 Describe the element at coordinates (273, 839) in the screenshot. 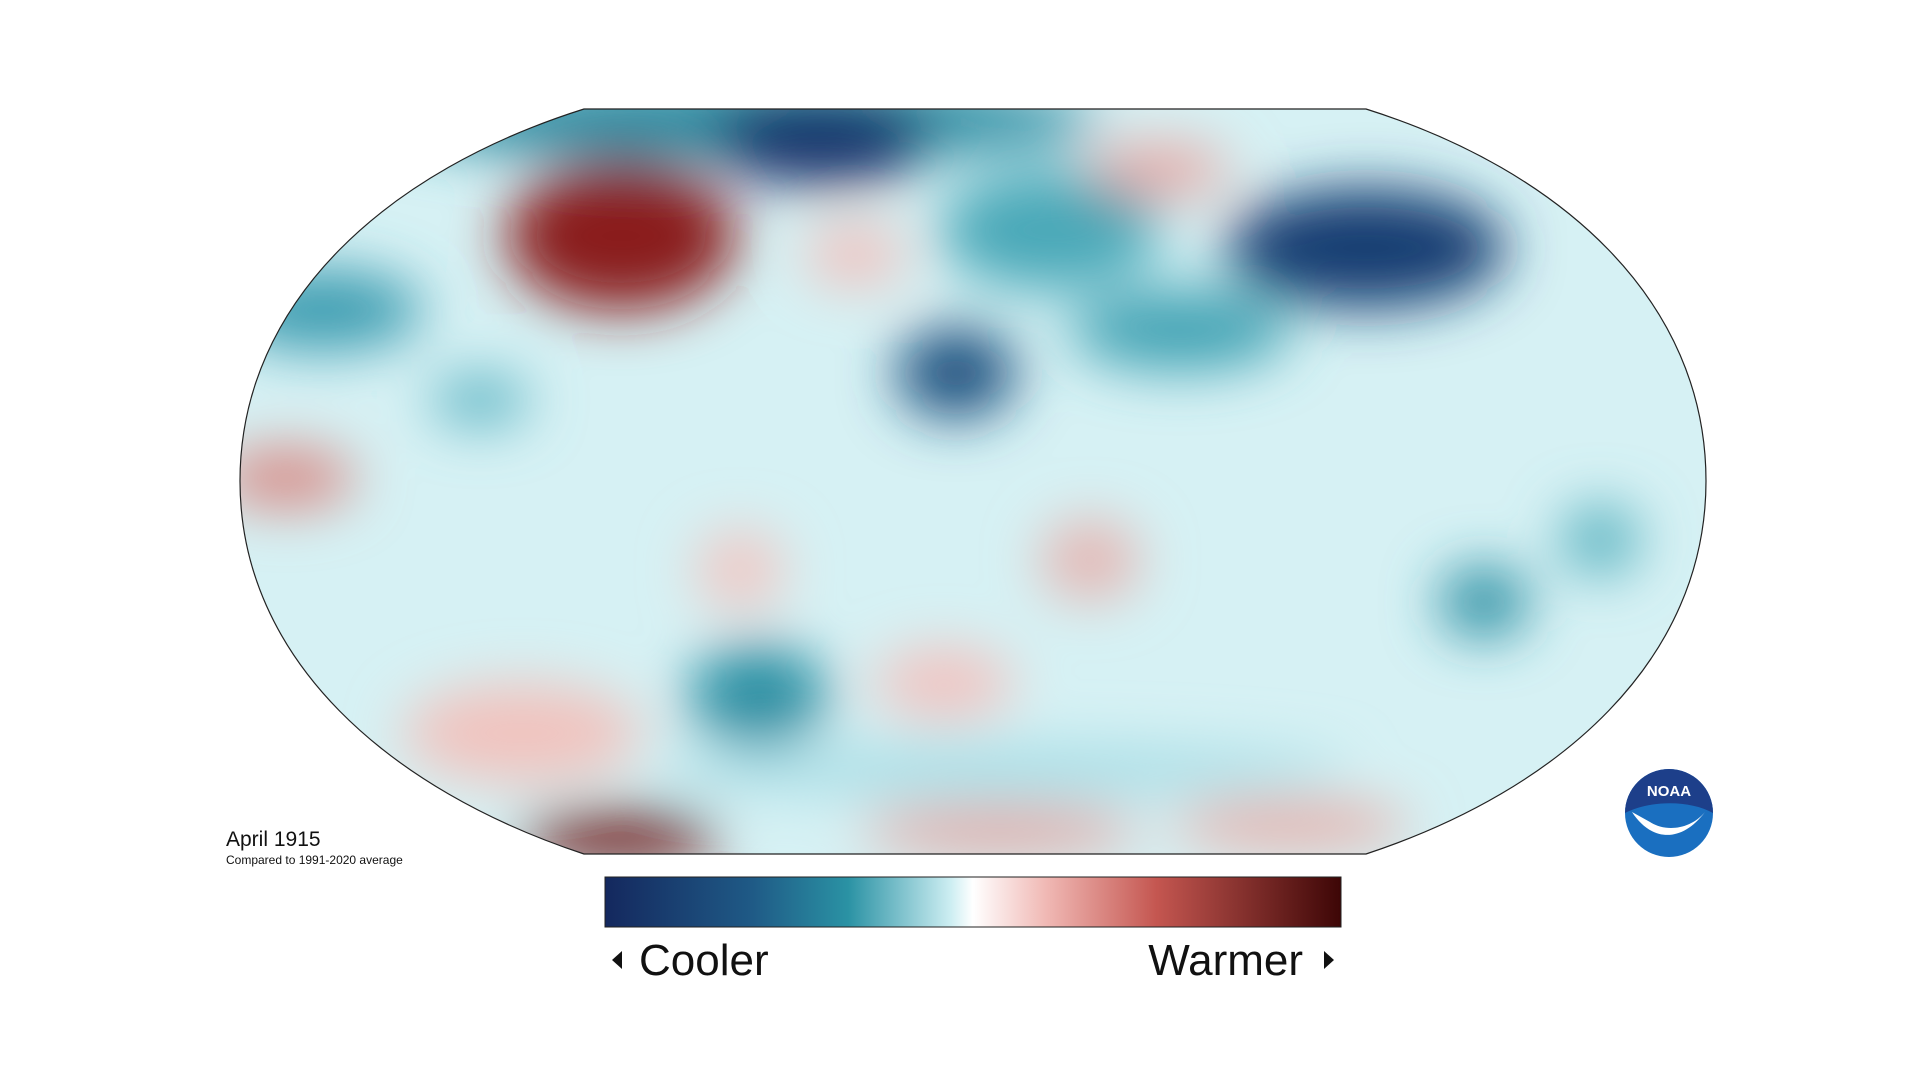

I see `map-title: April 1915` at that location.